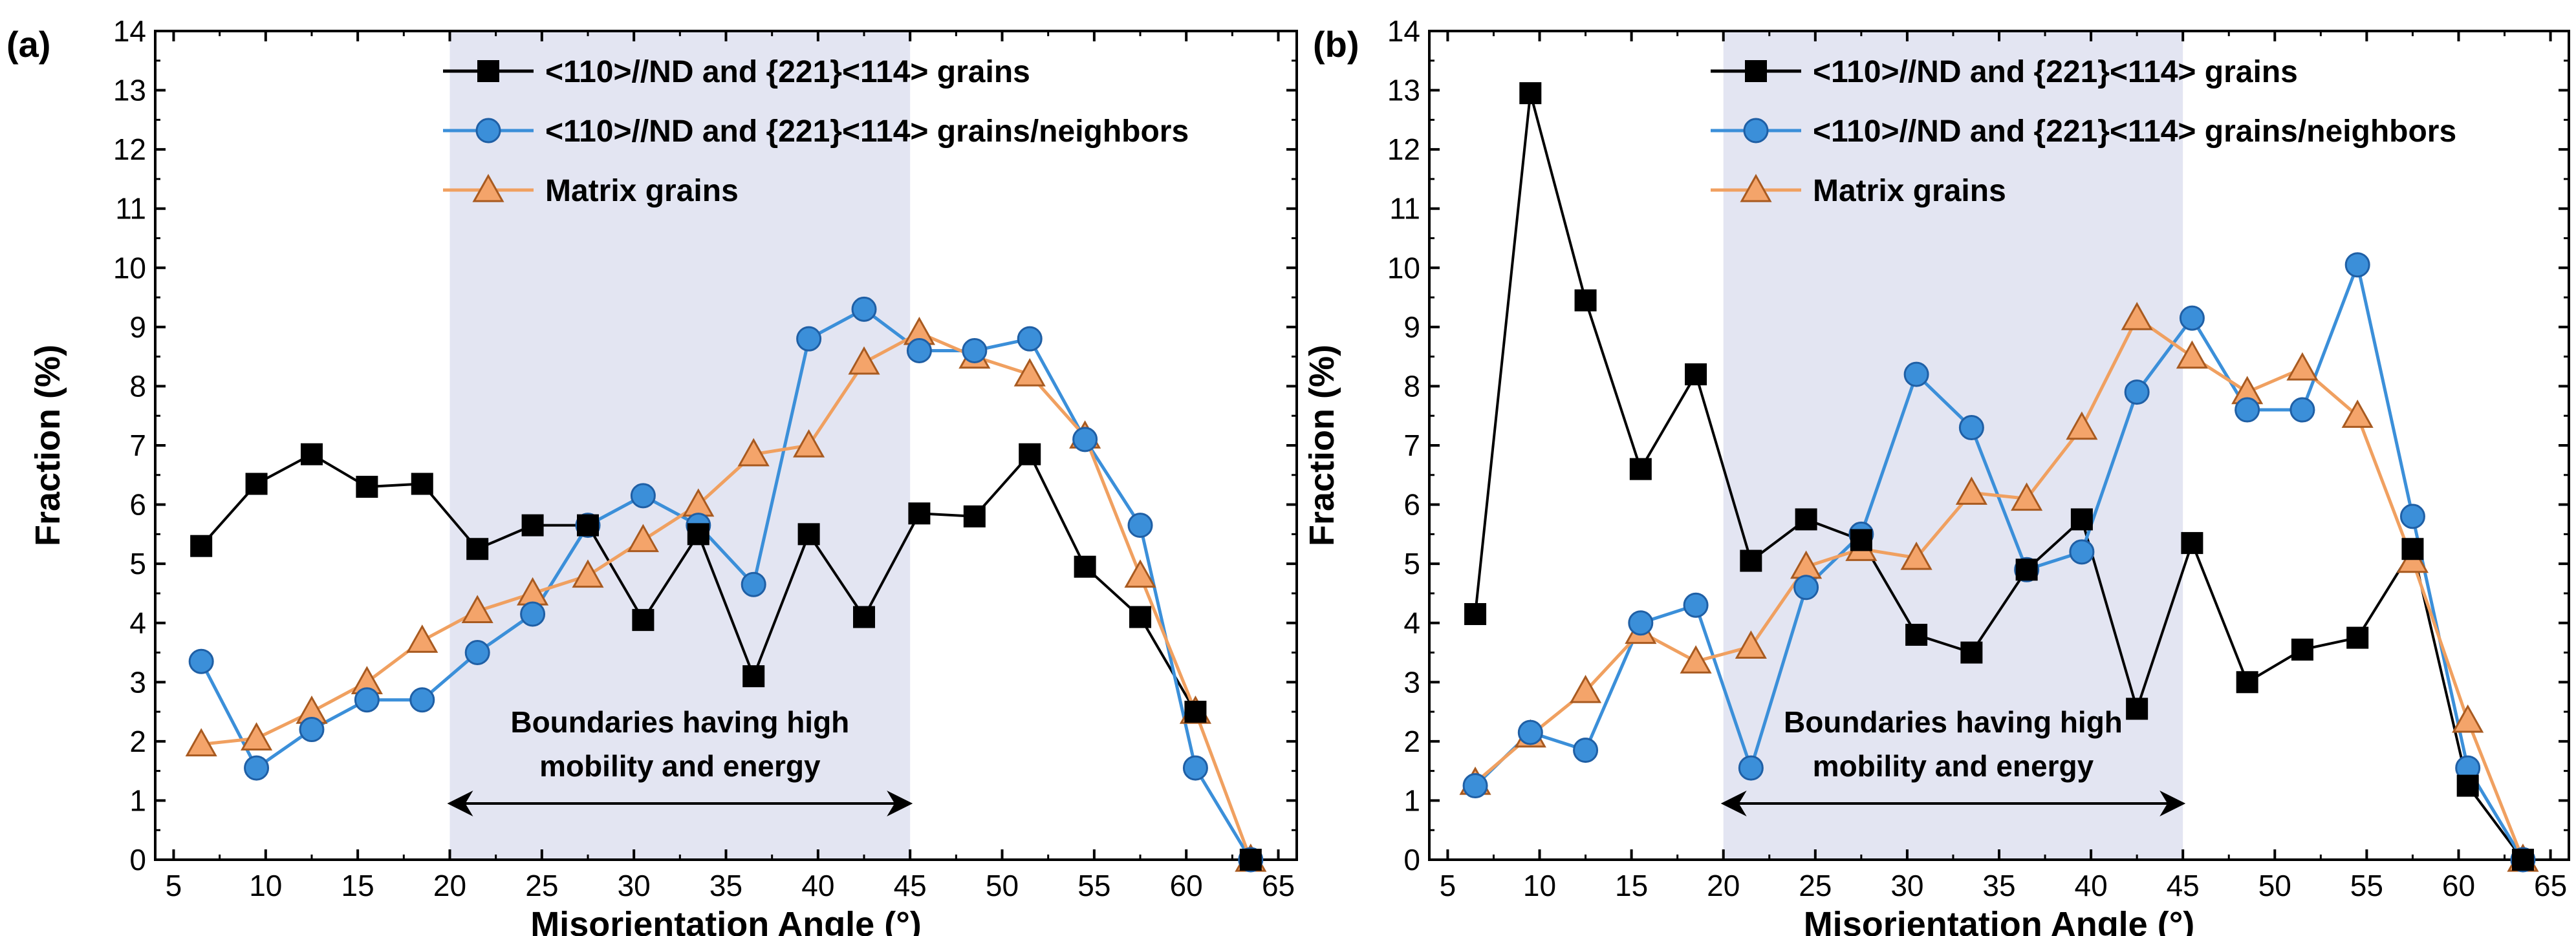 The height and width of the screenshot is (936, 2576). Describe the element at coordinates (137, 800) in the screenshot. I see `y-tick-label: 1` at that location.